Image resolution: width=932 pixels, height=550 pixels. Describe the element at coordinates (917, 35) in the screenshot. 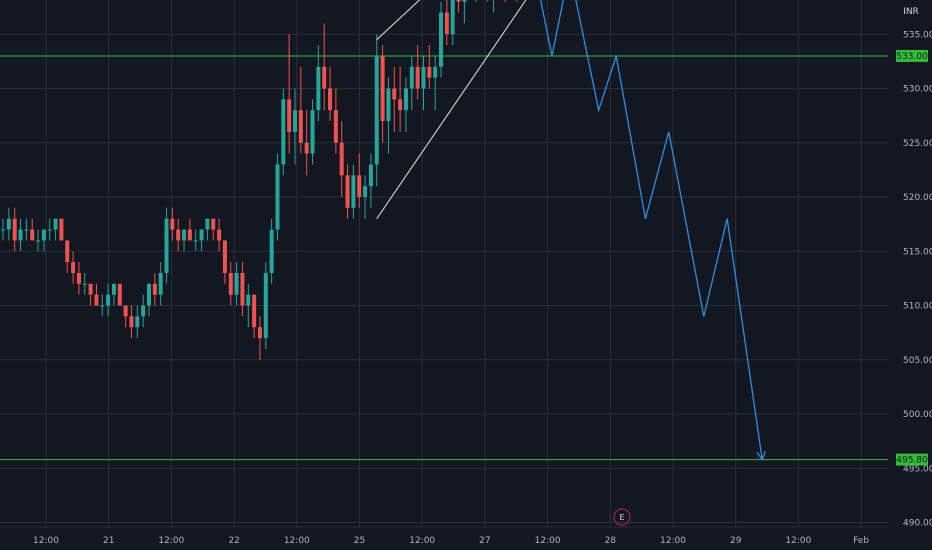

I see `y-tick-label: 535.00` at that location.